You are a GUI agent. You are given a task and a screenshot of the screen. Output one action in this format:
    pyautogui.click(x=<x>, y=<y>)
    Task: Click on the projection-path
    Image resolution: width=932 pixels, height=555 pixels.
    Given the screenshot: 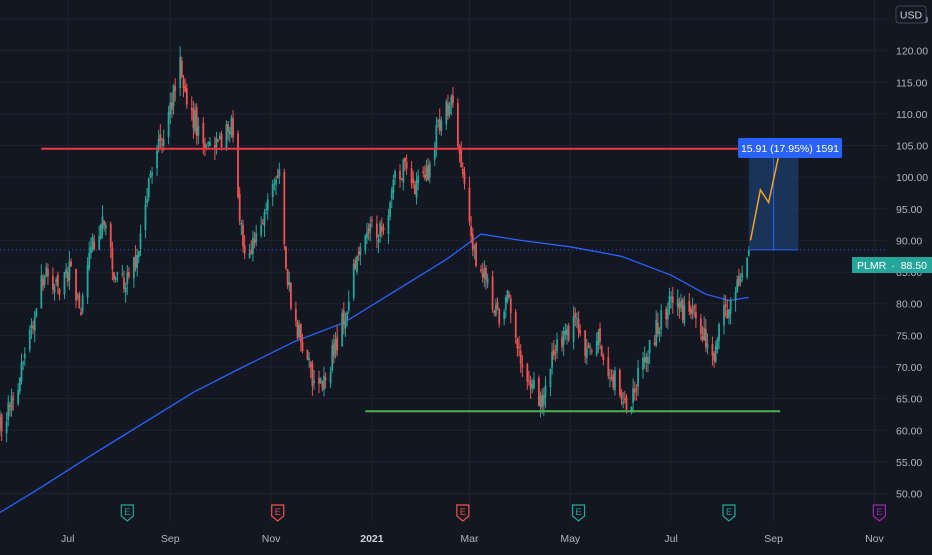 What is the action you would take?
    pyautogui.click(x=765, y=194)
    